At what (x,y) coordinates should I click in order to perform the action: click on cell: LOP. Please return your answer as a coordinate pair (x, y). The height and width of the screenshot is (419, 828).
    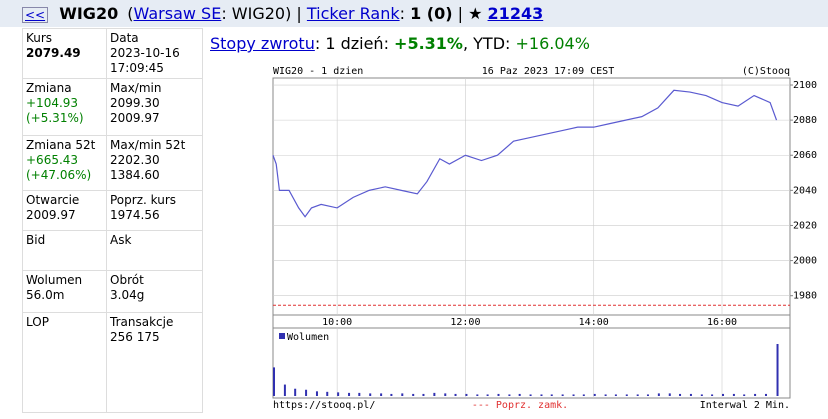
    Looking at the image, I should click on (64, 362).